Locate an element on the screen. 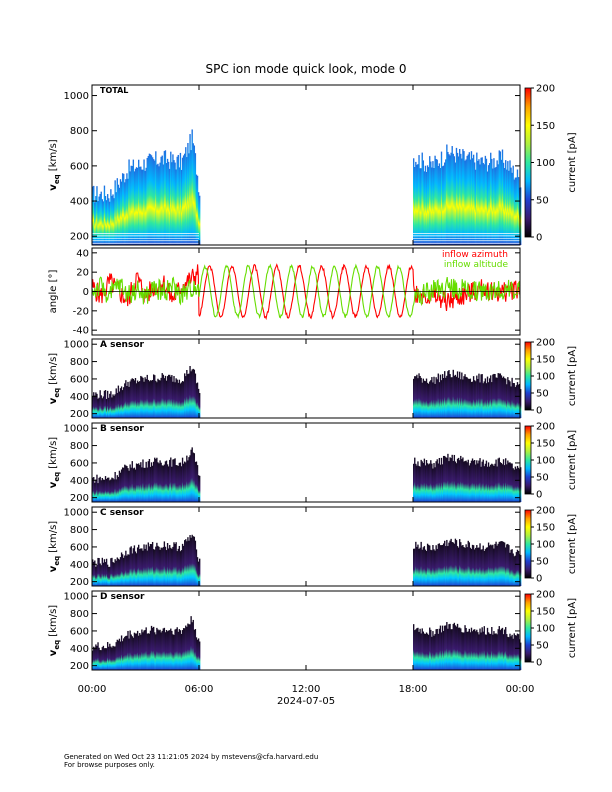 This screenshot has height=792, width=612. colorbar-tick-label: 100 is located at coordinates (545, 377).